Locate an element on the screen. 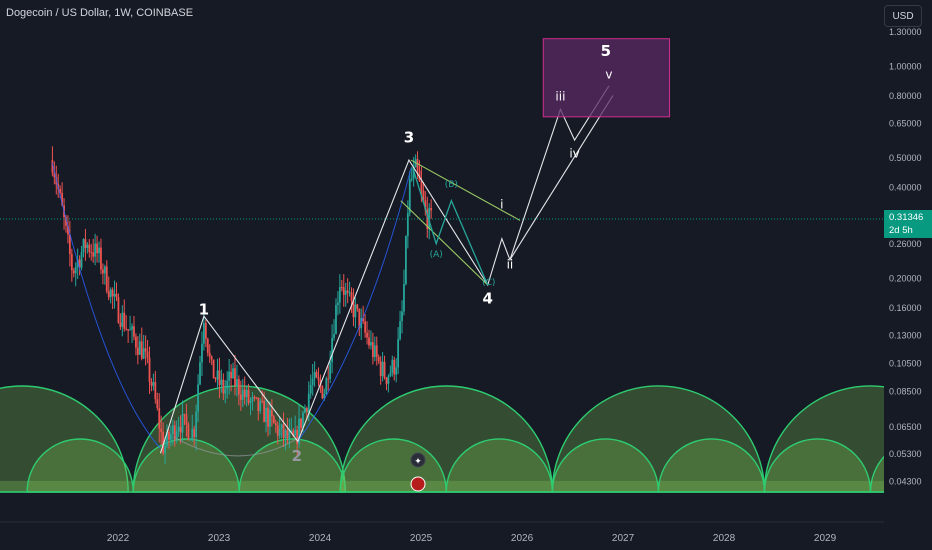 This screenshot has width=932, height=550. event-marker-glyph: ✦ is located at coordinates (418, 461).